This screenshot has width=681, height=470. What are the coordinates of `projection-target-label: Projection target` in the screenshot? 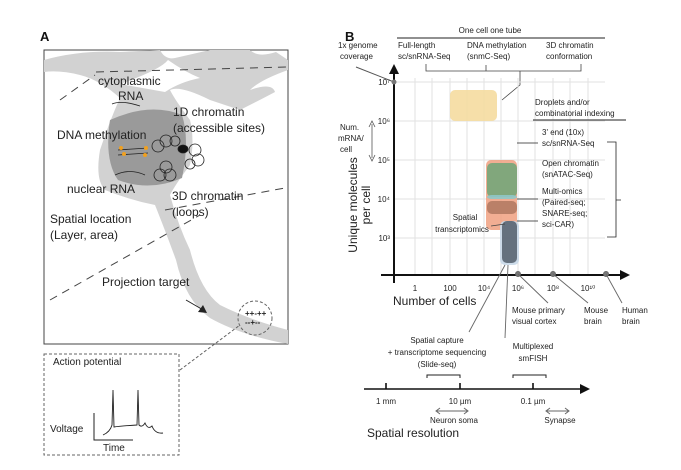 It's located at (146, 282).